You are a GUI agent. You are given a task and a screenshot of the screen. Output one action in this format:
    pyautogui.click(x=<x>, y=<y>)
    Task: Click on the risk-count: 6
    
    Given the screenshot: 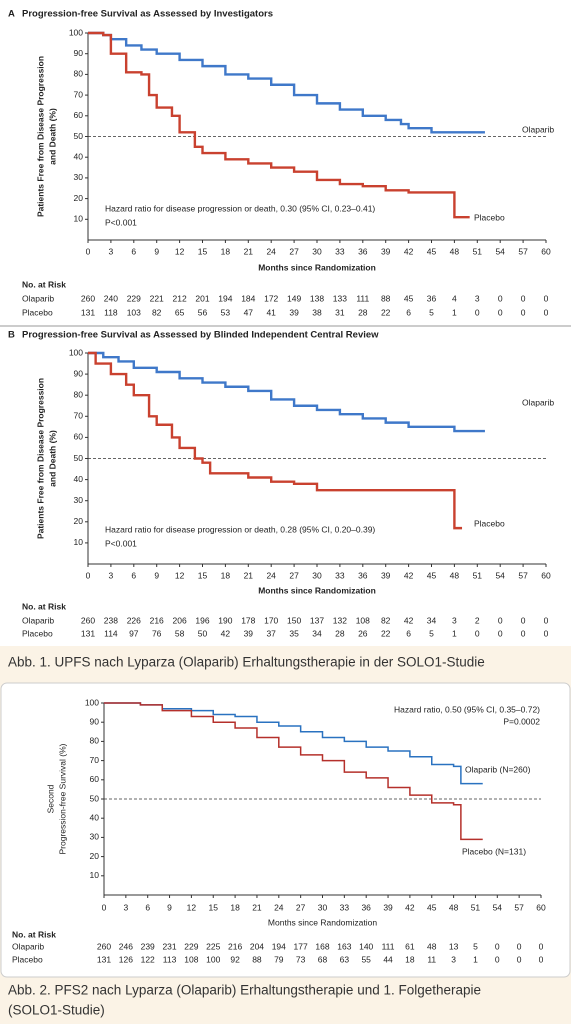 What is the action you would take?
    pyautogui.click(x=408, y=312)
    